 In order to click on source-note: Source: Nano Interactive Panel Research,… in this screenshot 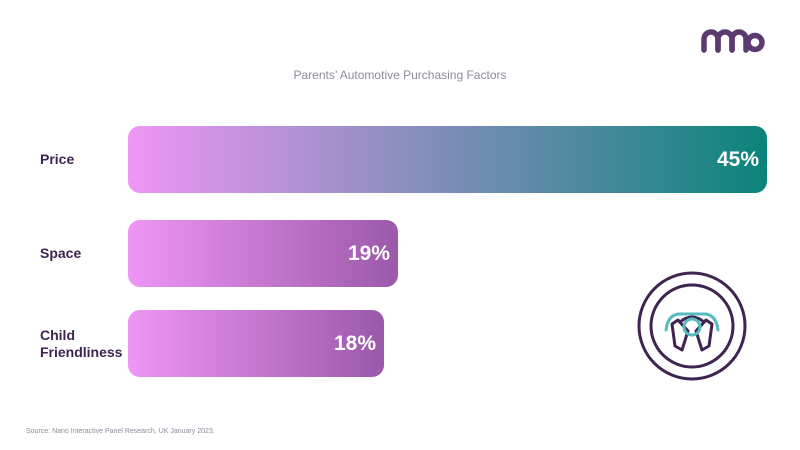, I will do `click(120, 431)`.